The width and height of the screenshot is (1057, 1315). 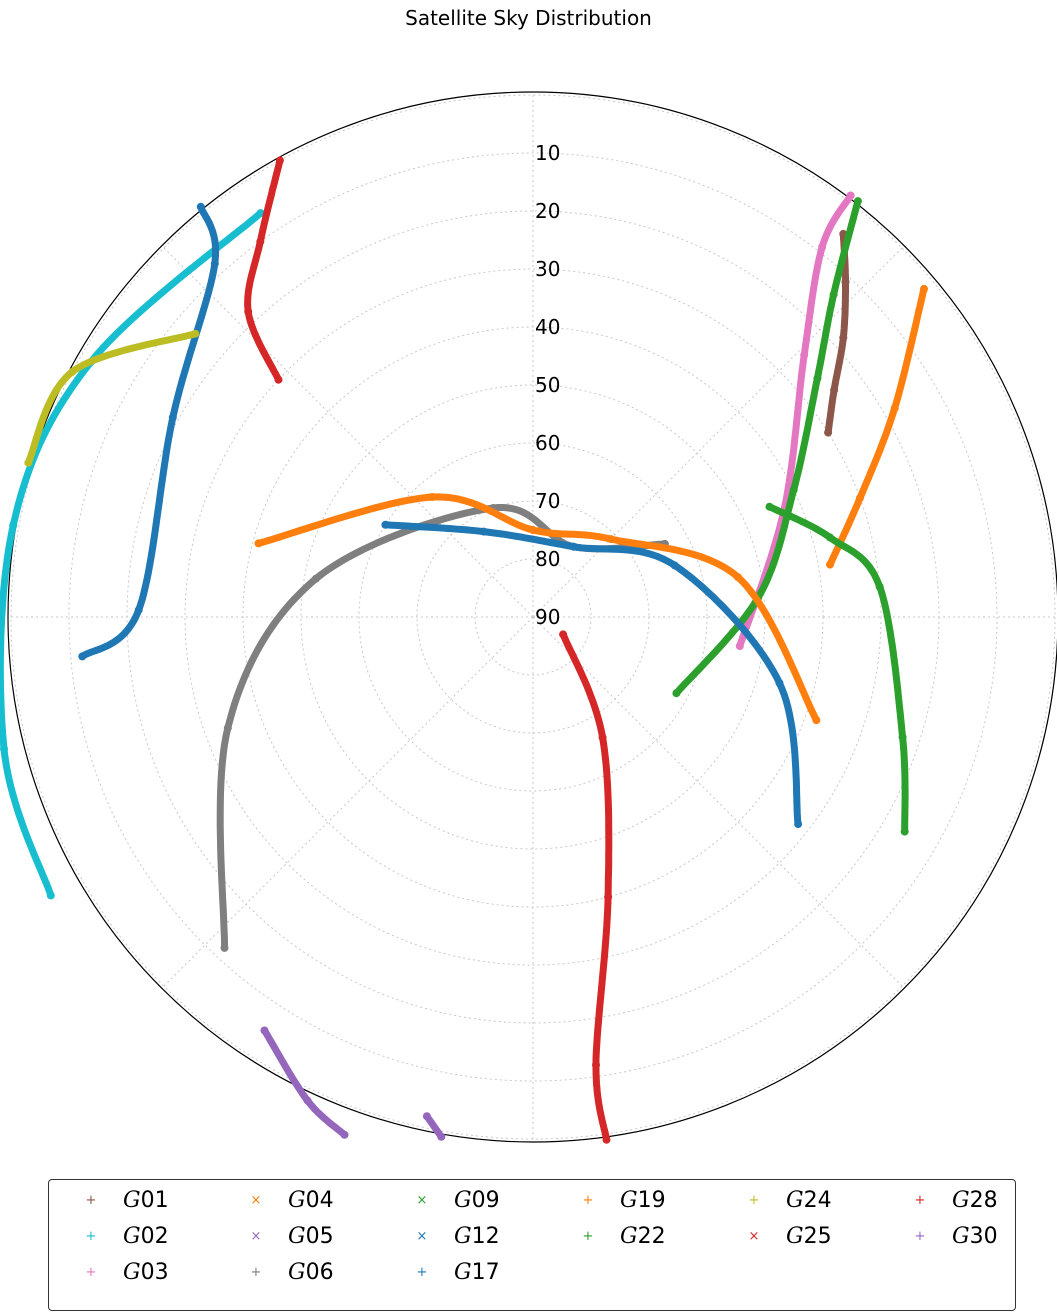 What do you see at coordinates (547, 443) in the screenshot?
I see `elevation-tick-label: 60` at bounding box center [547, 443].